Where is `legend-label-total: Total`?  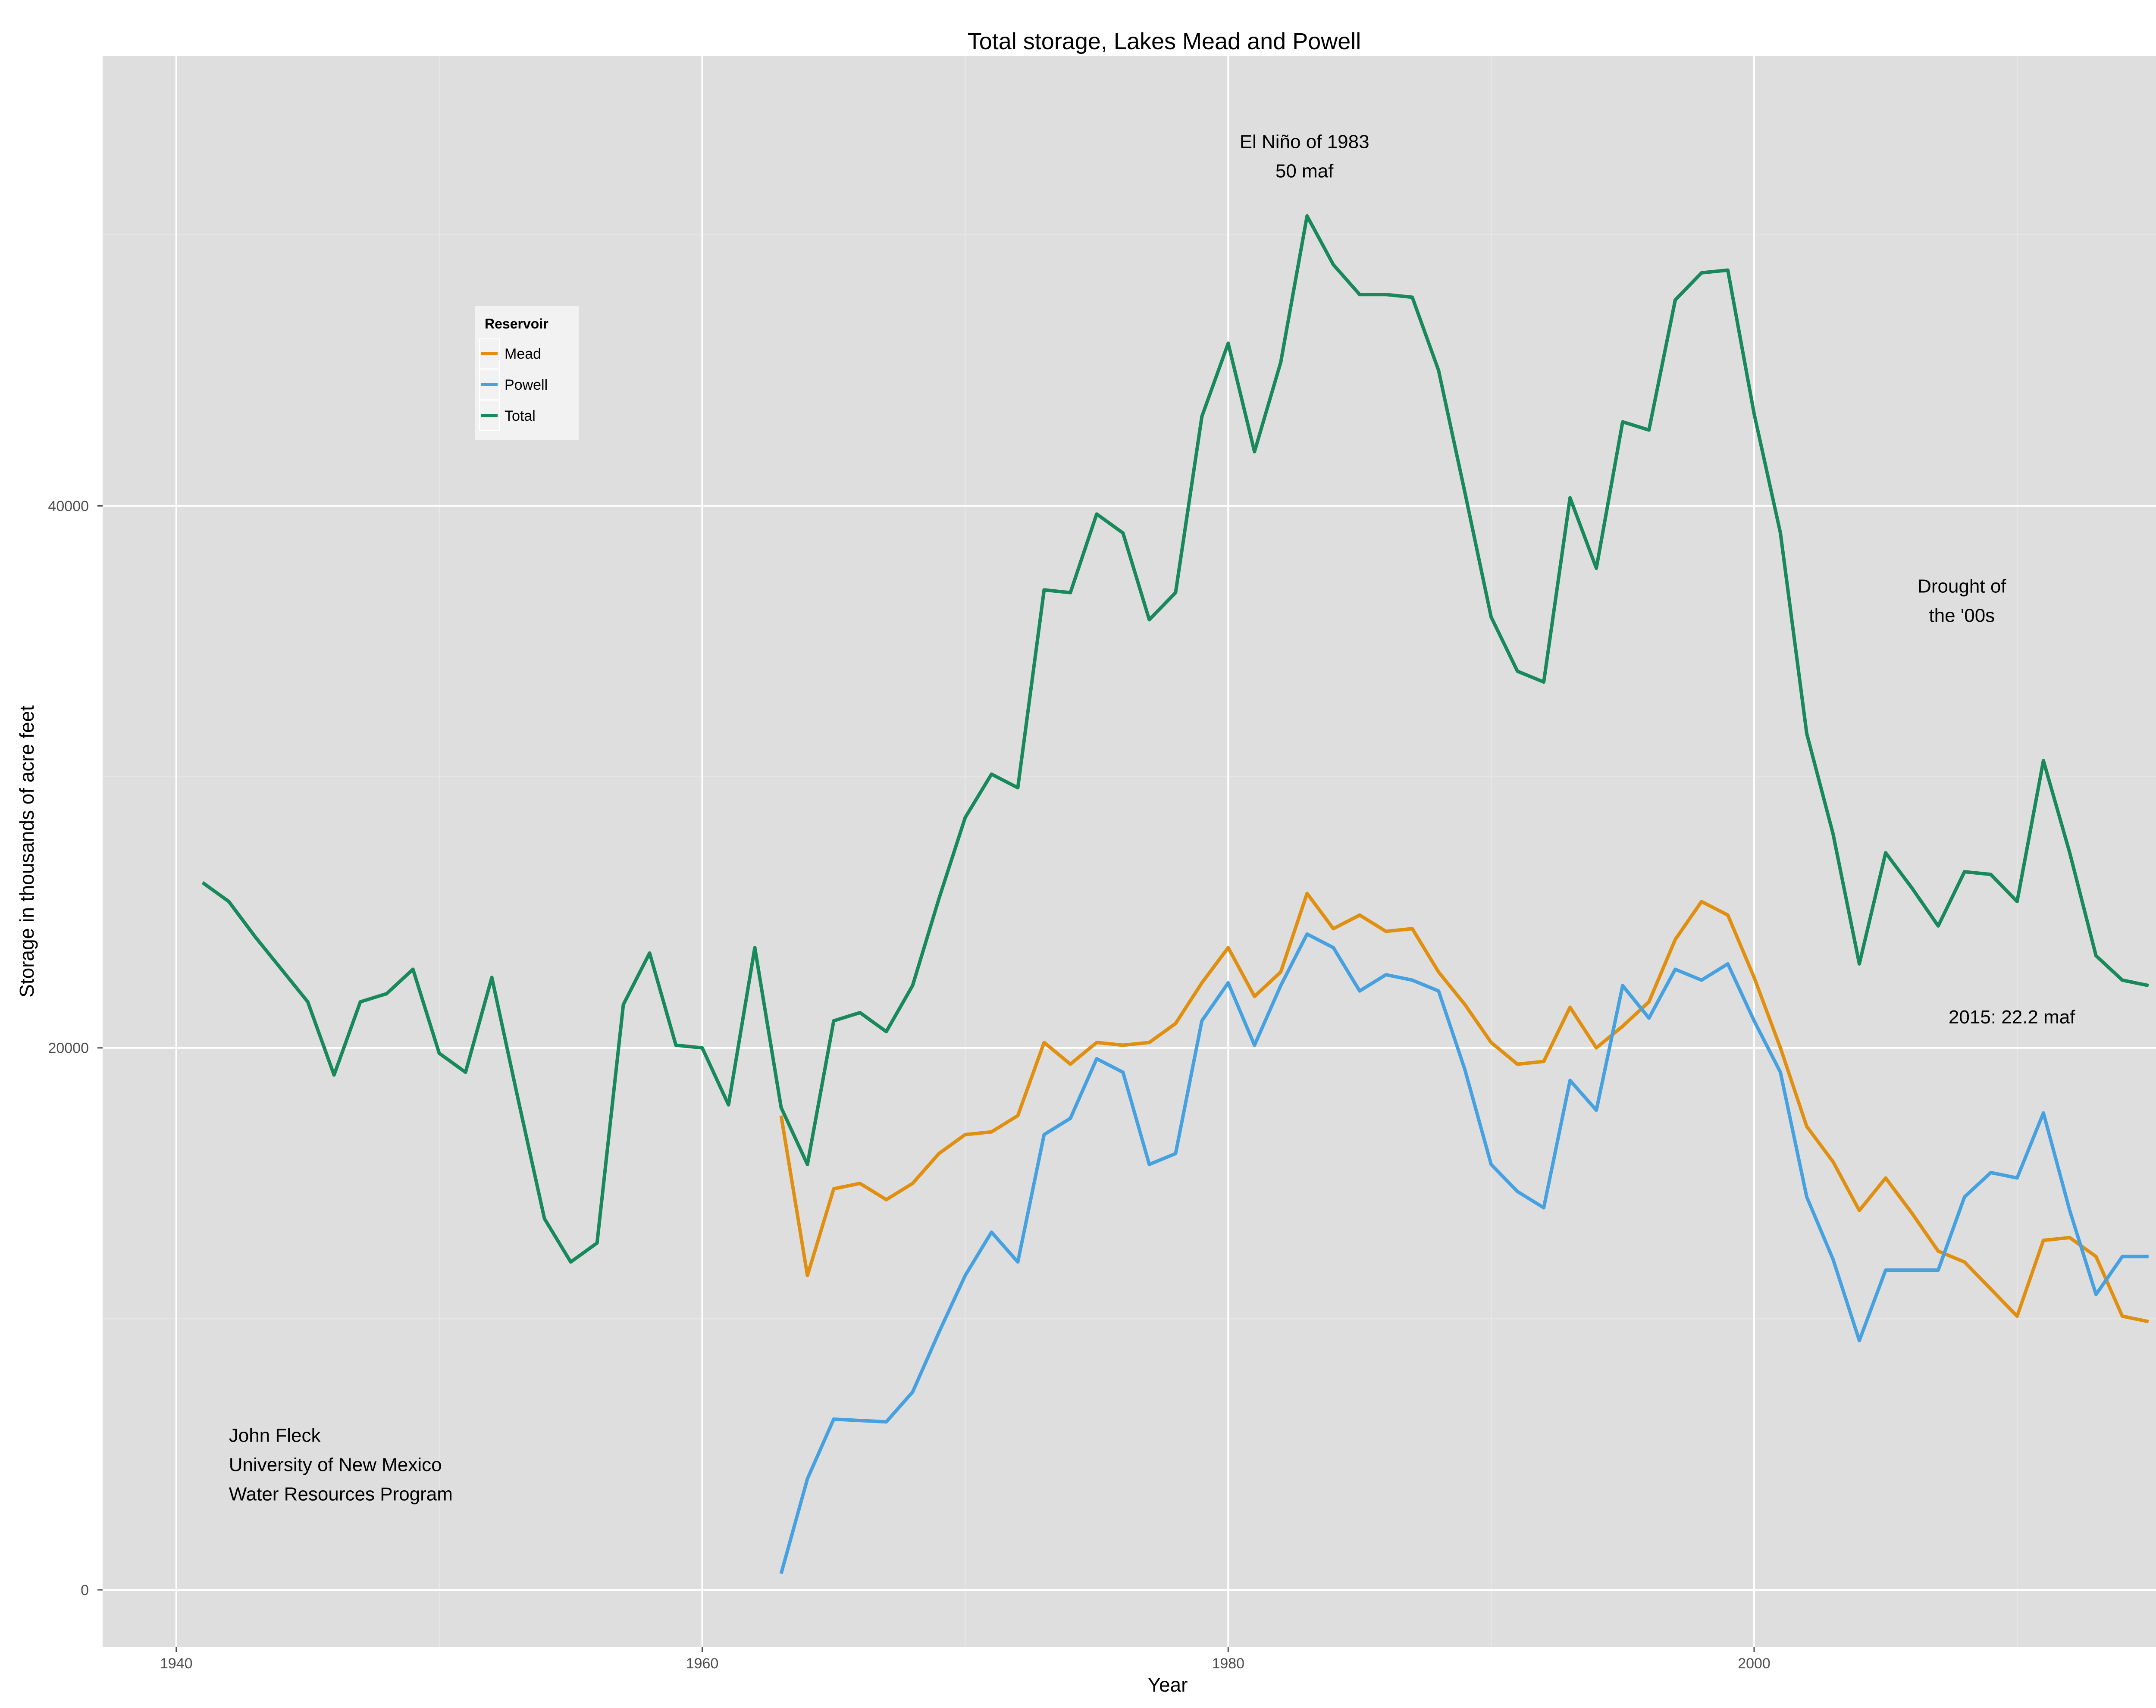
legend-label-total: Total is located at coordinates (520, 416).